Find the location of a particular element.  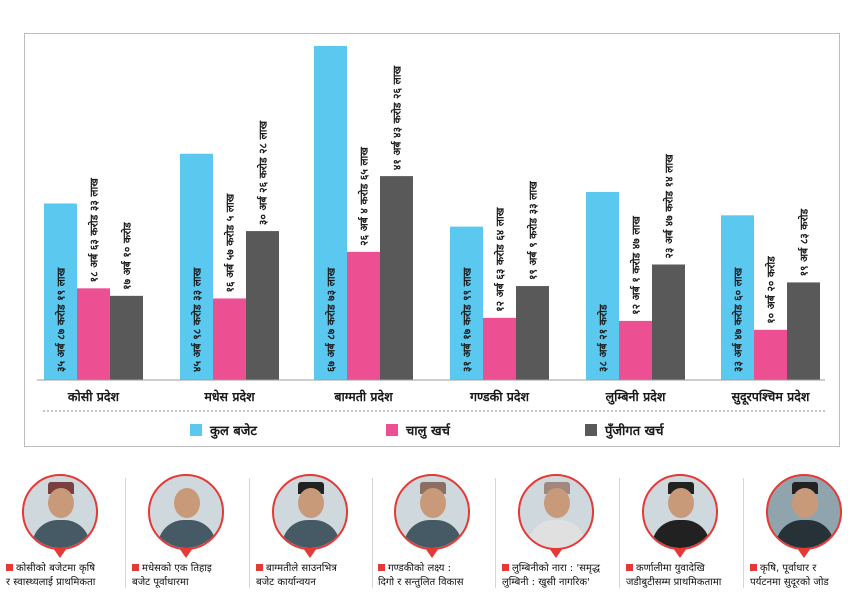

caption-line-1: मधेसको एक तिहाइ is located at coordinates (177, 568).